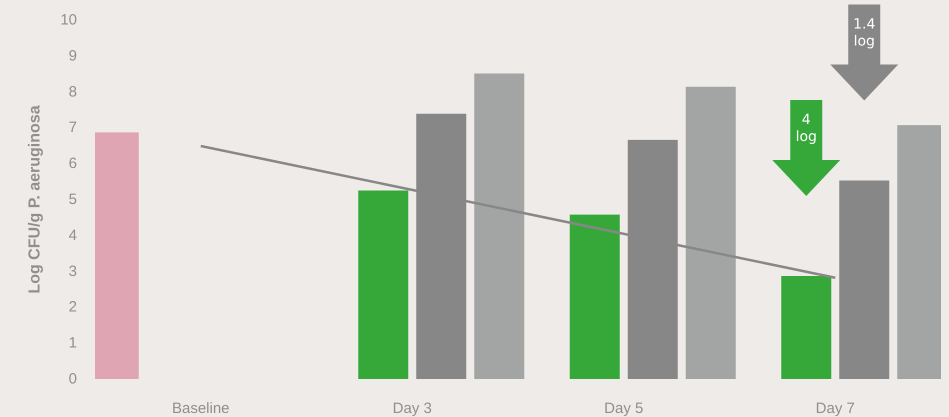 This screenshot has width=949, height=417. What do you see at coordinates (72, 307) in the screenshot?
I see `y-tick-label: 2` at bounding box center [72, 307].